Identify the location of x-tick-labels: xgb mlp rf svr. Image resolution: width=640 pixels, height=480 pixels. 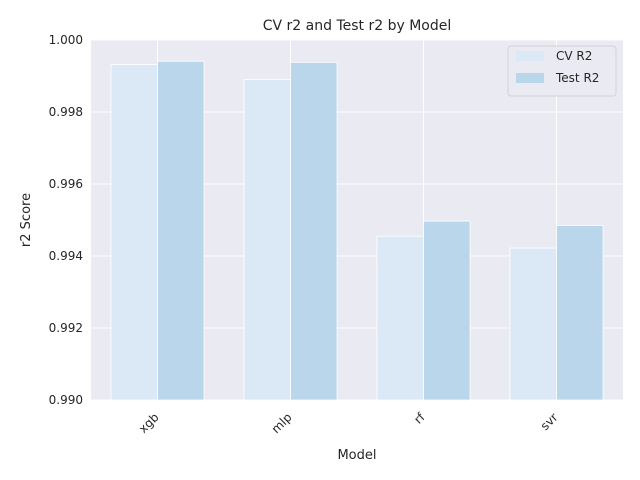
(348, 423).